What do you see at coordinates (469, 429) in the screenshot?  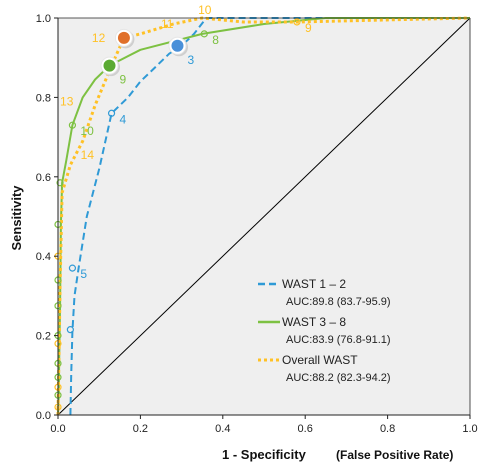 I see `x-tick-label: 1.0` at bounding box center [469, 429].